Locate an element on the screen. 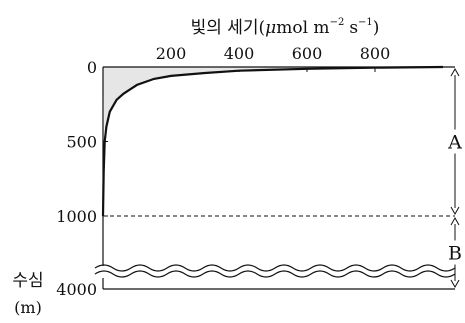  y-tick-label-0: 0 is located at coordinates (92, 67).